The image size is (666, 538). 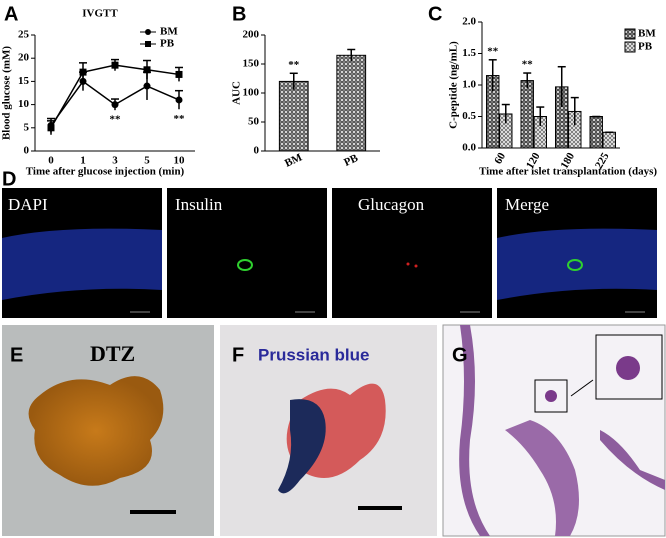 What do you see at coordinates (469, 53) in the screenshot?
I see `y-tick-label: 1.5` at bounding box center [469, 53].